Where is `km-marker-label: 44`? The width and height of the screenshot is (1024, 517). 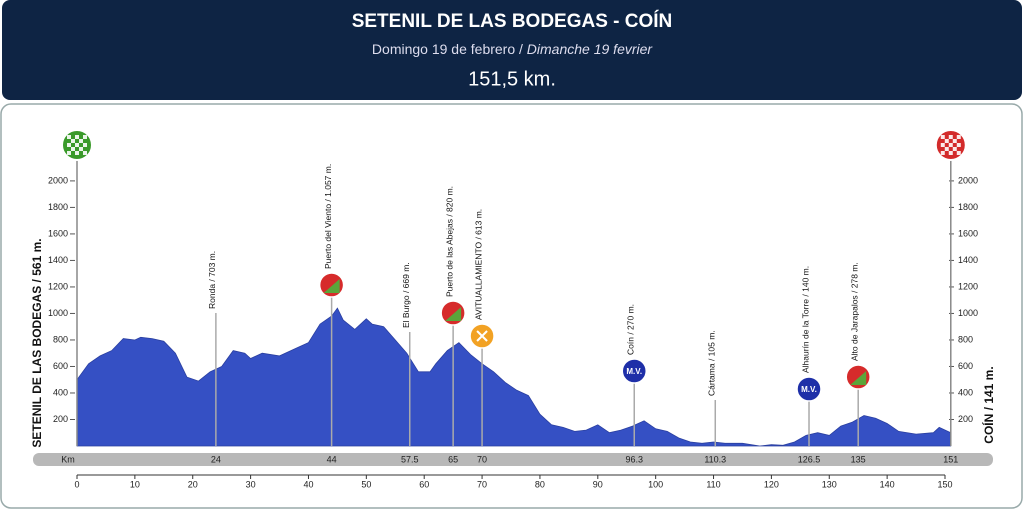
km-marker-label: 44 is located at coordinates (332, 459).